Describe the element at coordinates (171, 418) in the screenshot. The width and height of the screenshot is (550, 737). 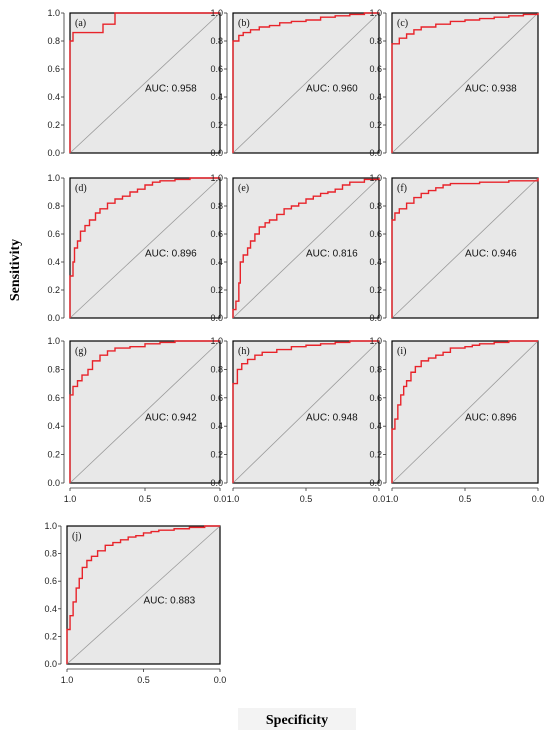
I see `auc-annotation: AUC: 0.942` at that location.